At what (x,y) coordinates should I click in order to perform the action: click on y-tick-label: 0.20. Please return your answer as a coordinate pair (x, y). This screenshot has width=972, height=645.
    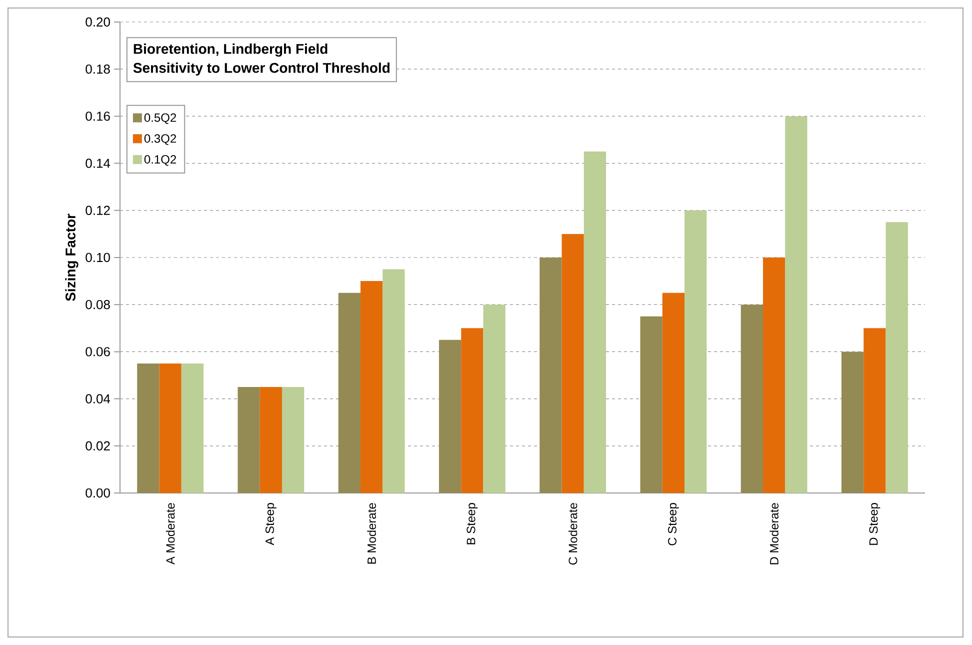
    Looking at the image, I should click on (98, 22).